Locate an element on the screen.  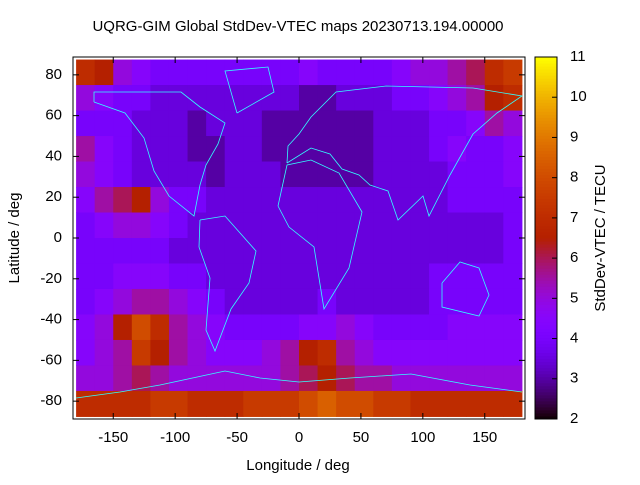
y-tick-label: -40 is located at coordinates (51, 319).